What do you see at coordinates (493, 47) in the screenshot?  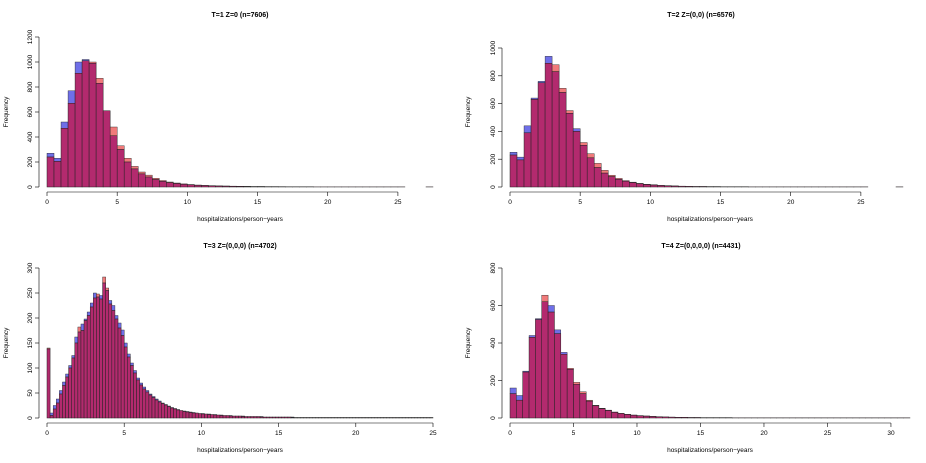 I see `y-tick-label: 1000` at bounding box center [493, 47].